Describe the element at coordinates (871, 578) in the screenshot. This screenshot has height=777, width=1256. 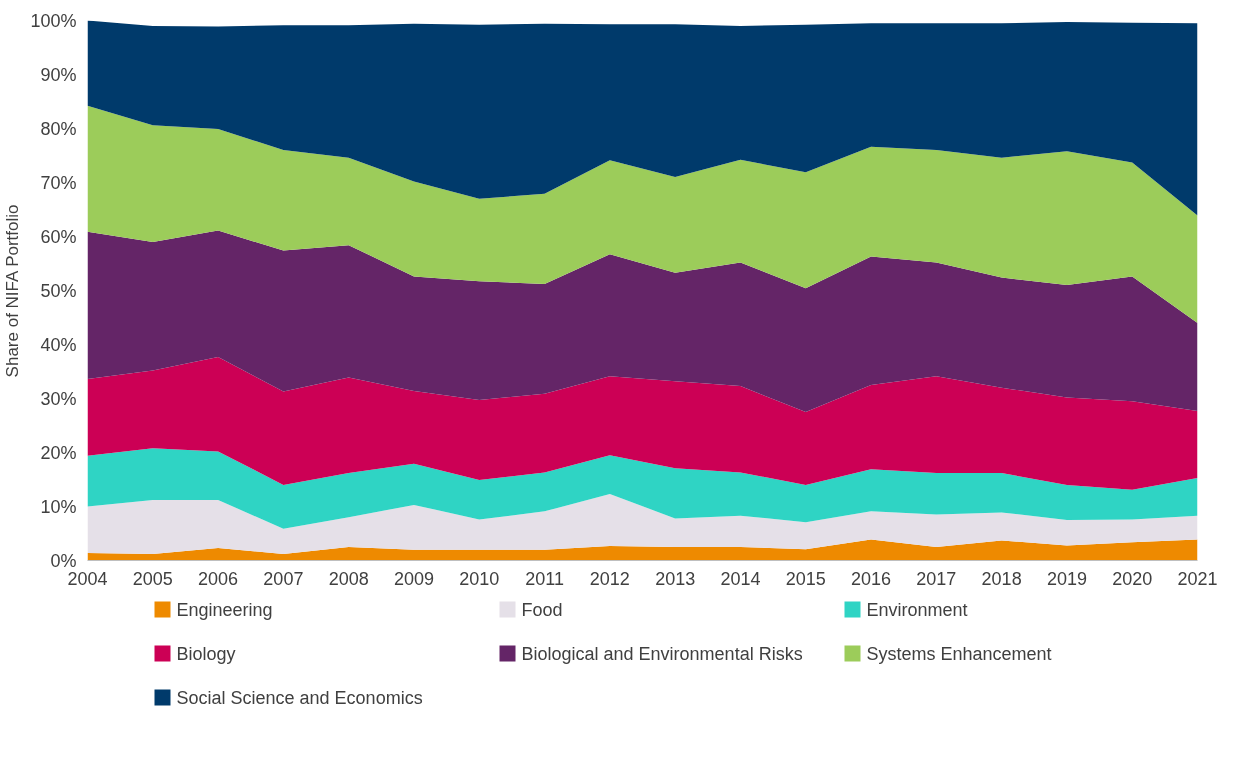
I see `x-tick-label: 2016` at that location.